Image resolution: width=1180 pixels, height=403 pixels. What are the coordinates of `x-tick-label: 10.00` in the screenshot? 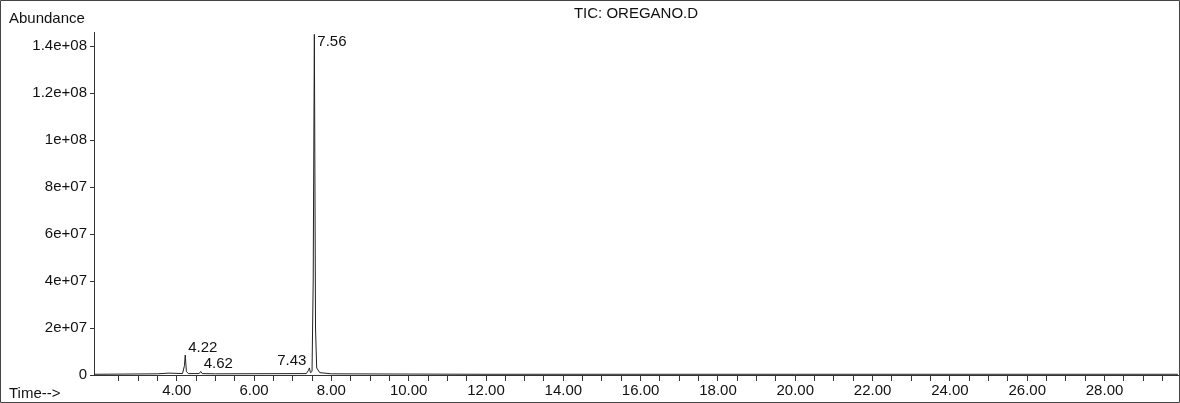 It's located at (408, 390).